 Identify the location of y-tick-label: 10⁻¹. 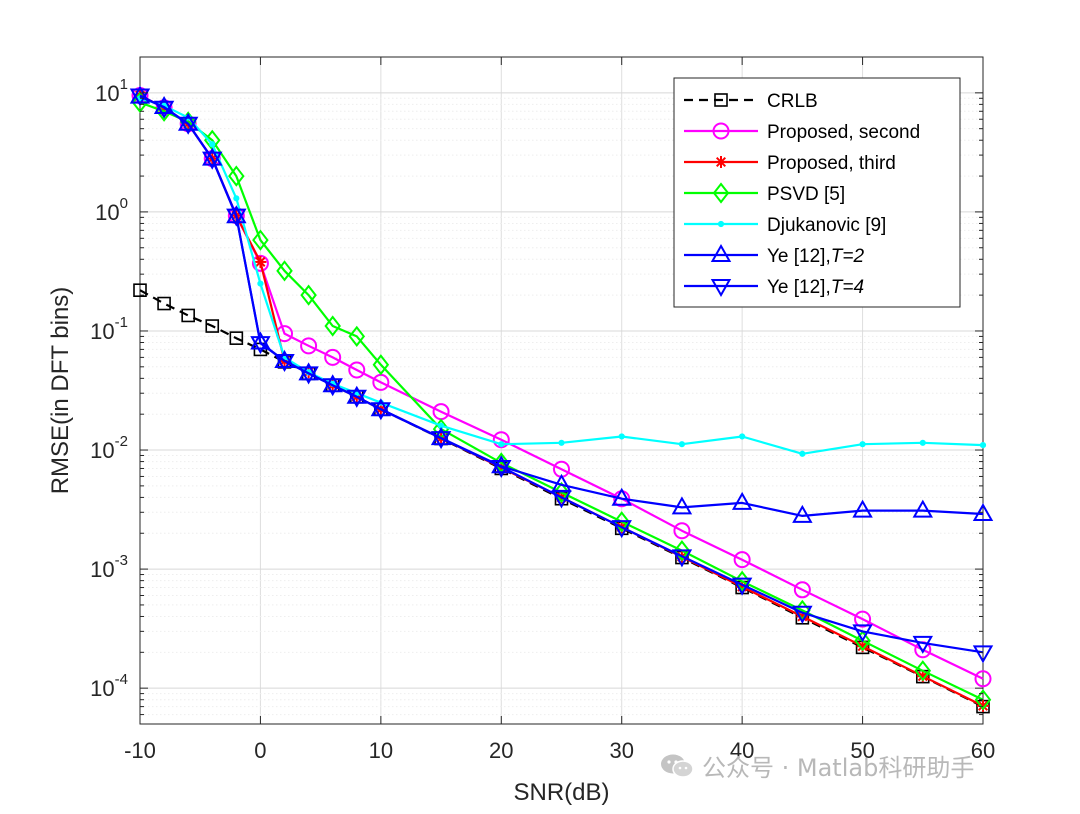
(109, 329).